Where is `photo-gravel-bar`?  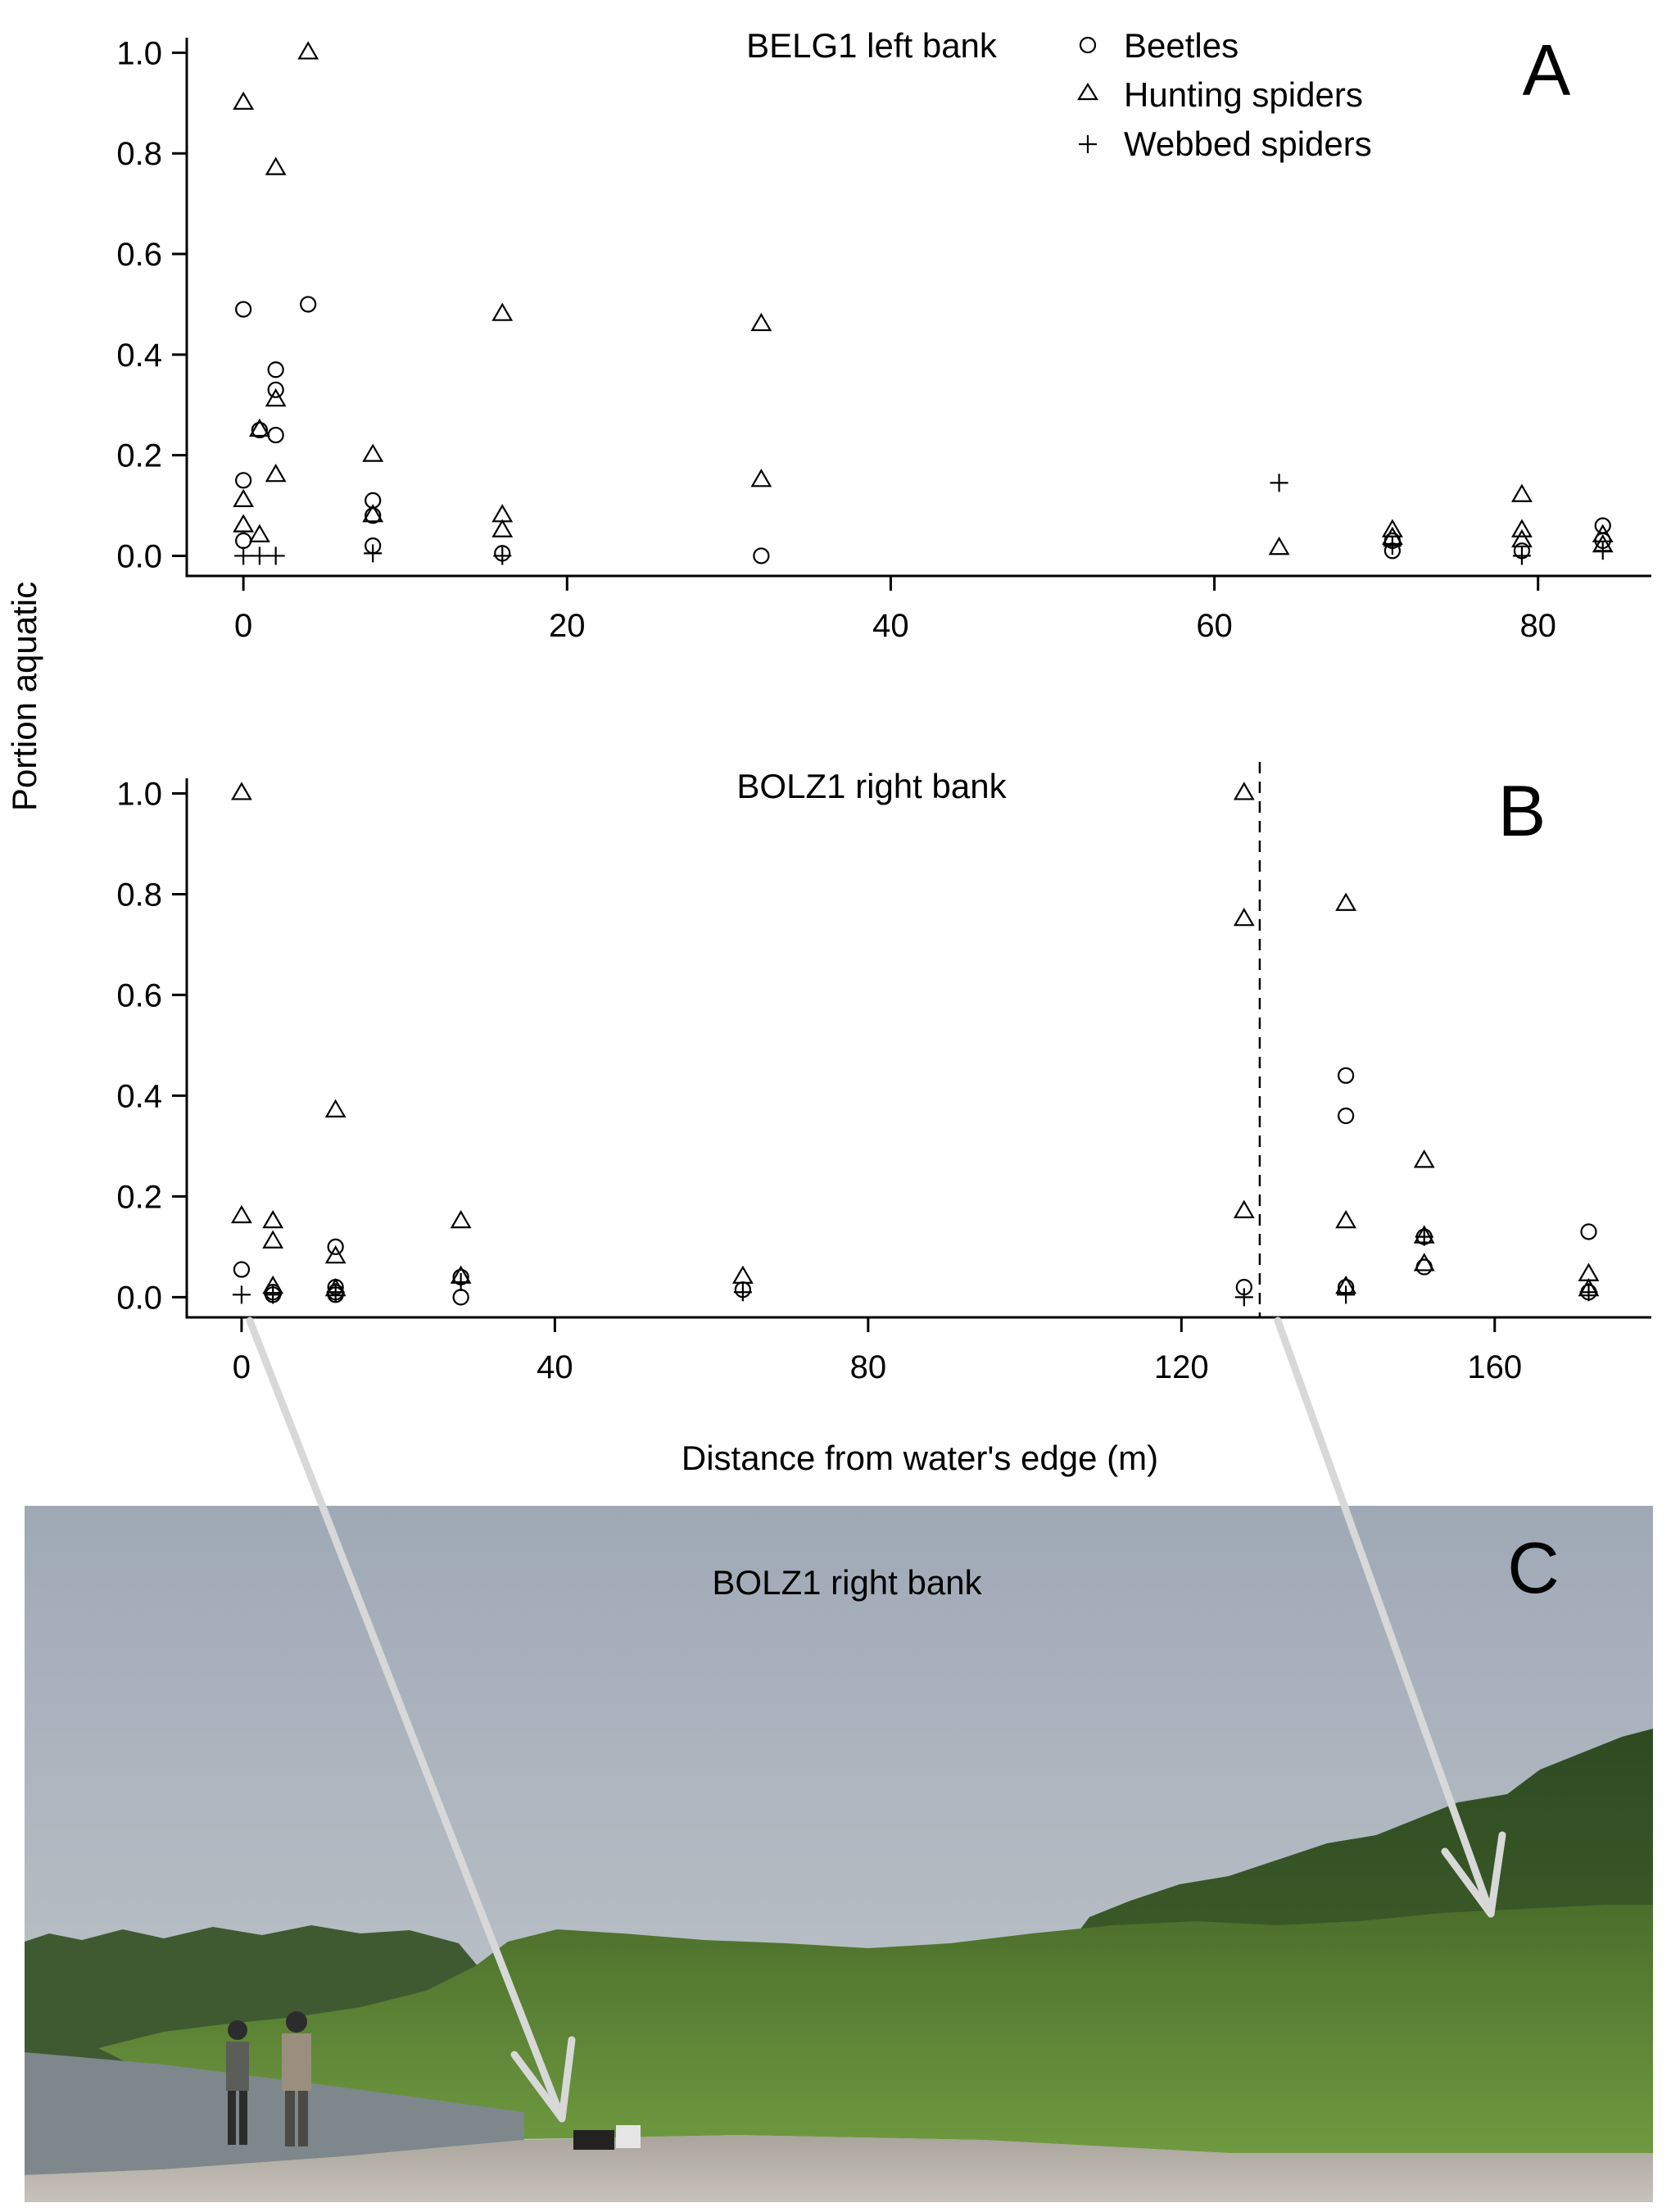
photo-gravel-bar is located at coordinates (839, 2168).